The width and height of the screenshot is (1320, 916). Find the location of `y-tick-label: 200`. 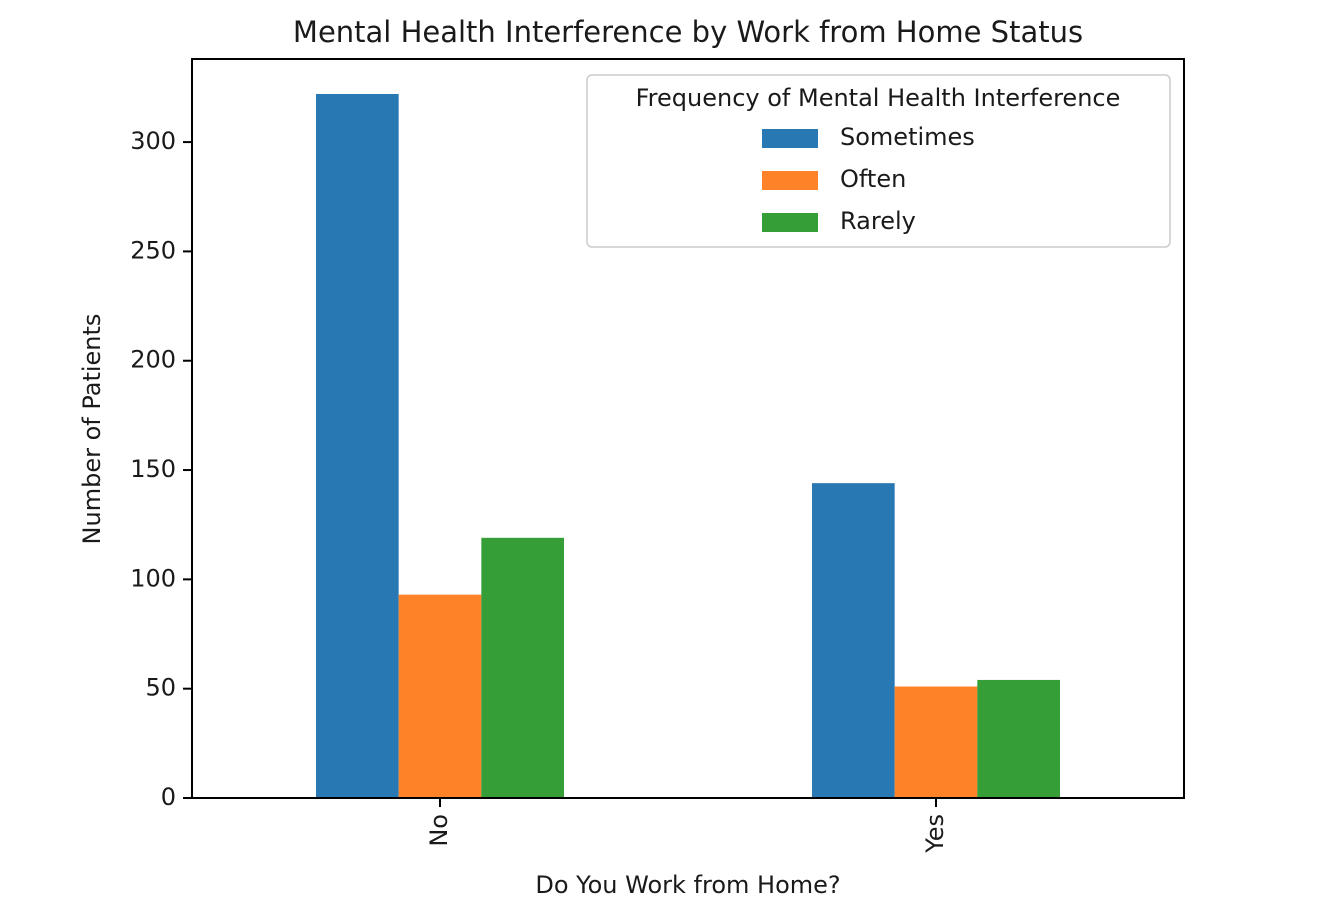

y-tick-label: 200 is located at coordinates (153, 360).